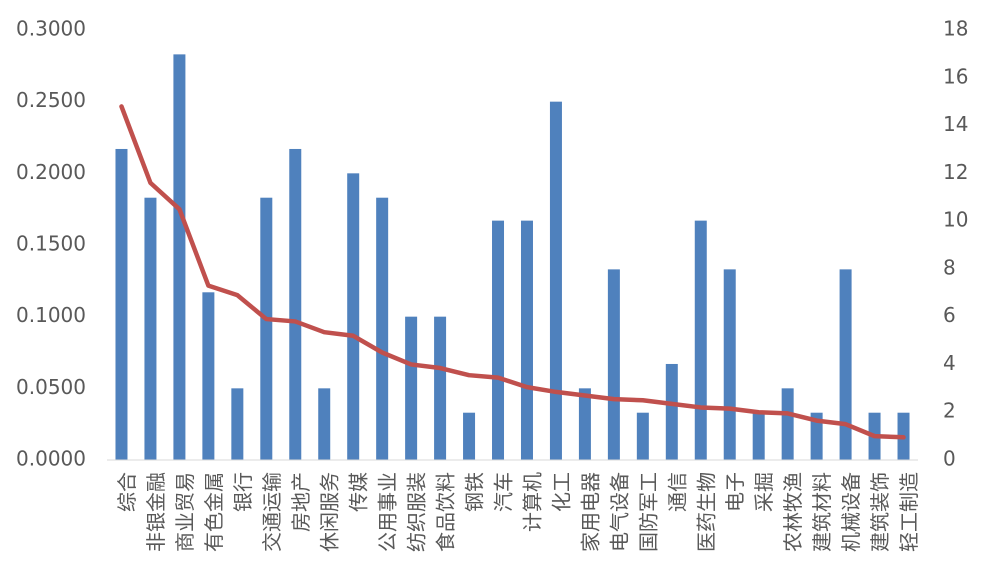 Image resolution: width=981 pixels, height=588 pixels. I want to click on y2-tick-label: 6, so click(949, 315).